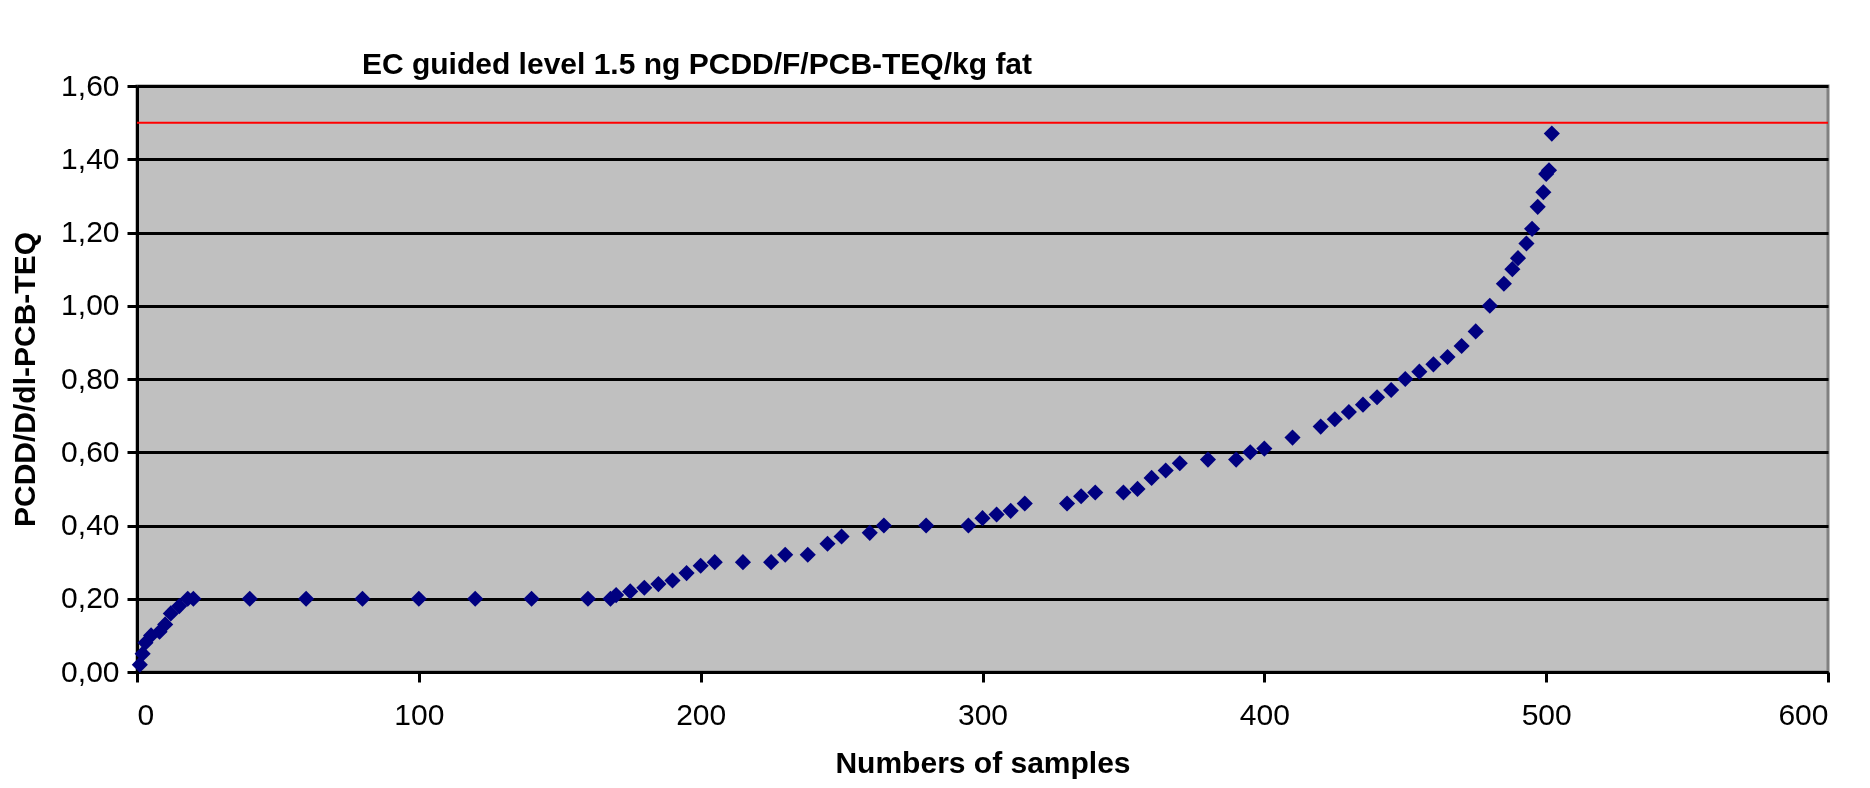 This screenshot has height=788, width=1870. What do you see at coordinates (1264, 714) in the screenshot?
I see `x-tick-label: 400` at bounding box center [1264, 714].